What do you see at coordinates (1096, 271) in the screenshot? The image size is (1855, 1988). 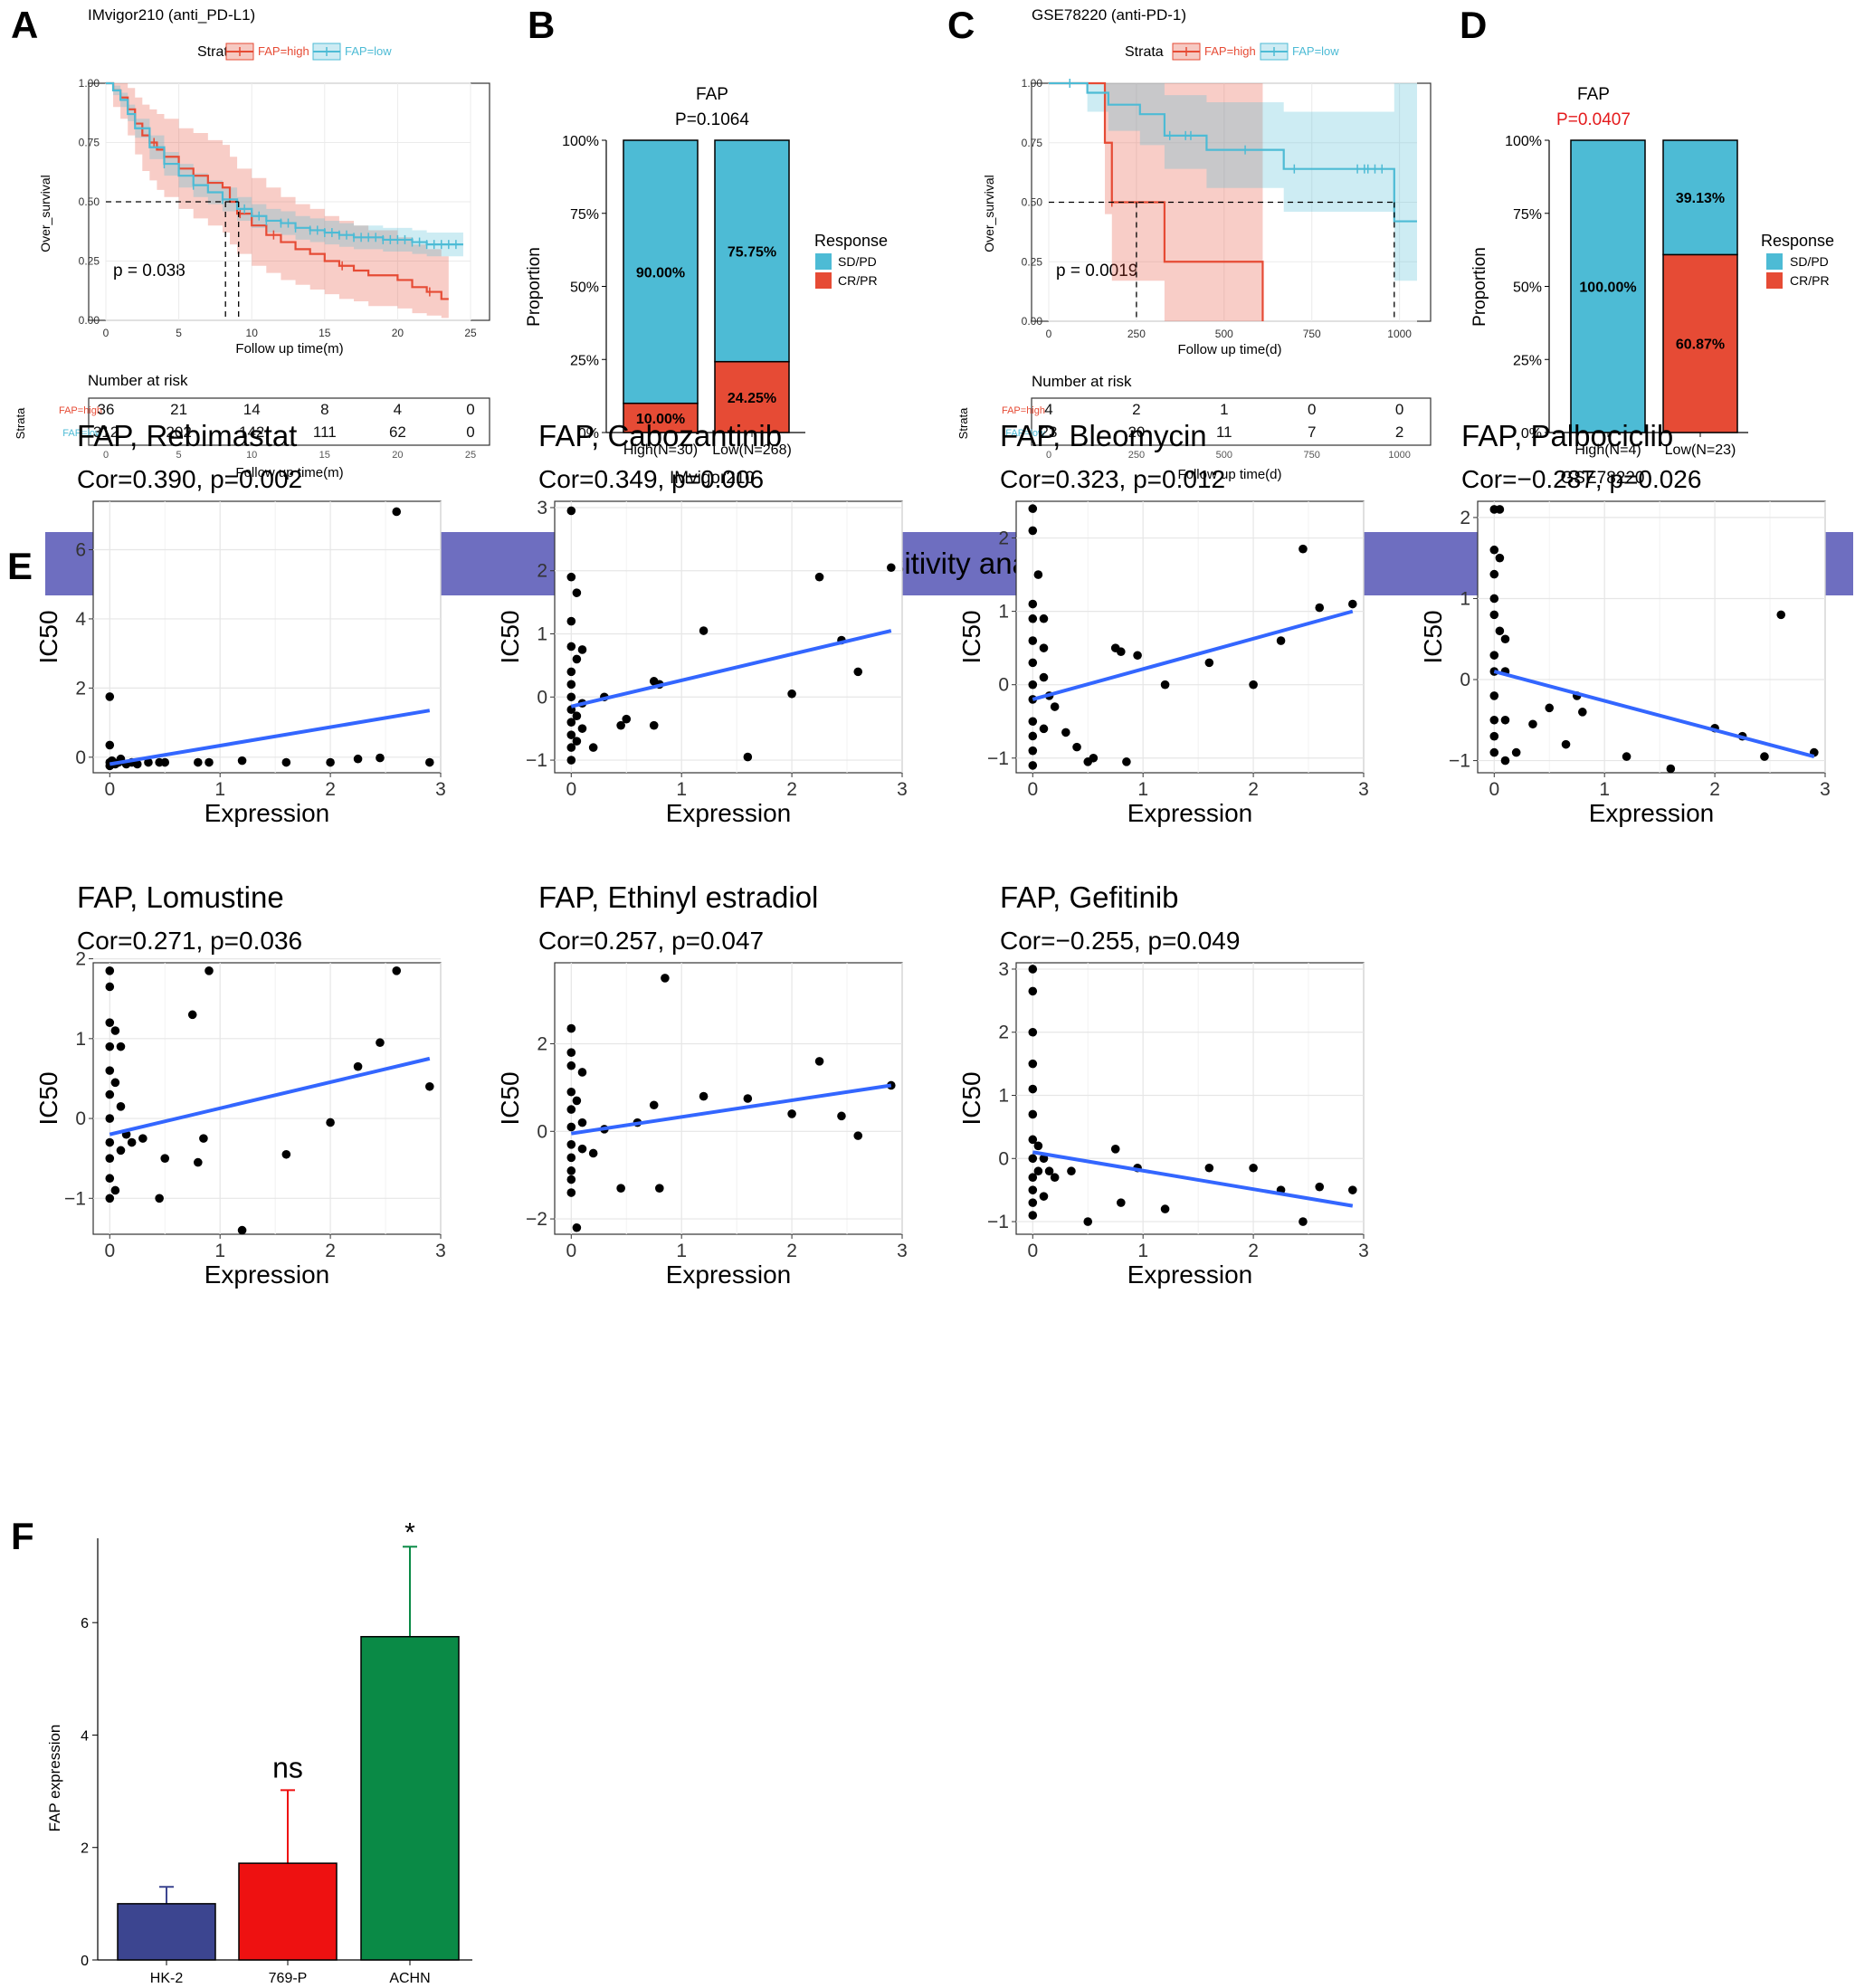 I see `km-c-pvalue: p = 0.0019` at bounding box center [1096, 271].